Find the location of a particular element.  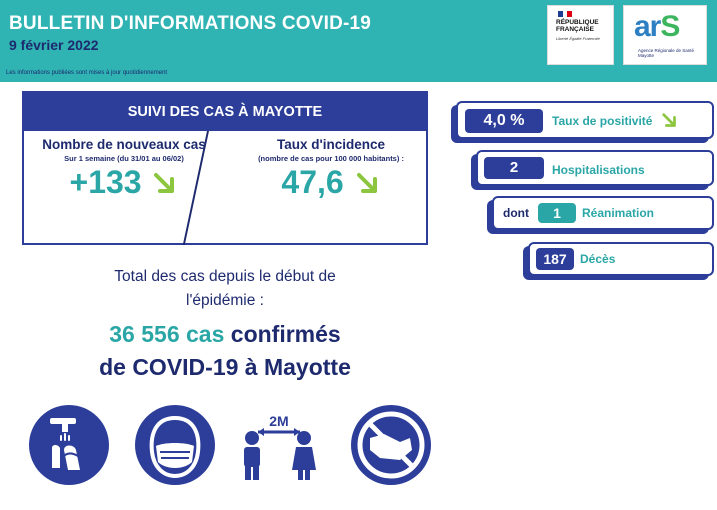

taux-incidence-subtitle: (nombre de cas pour 100 000 habitants) : is located at coordinates (331, 158).